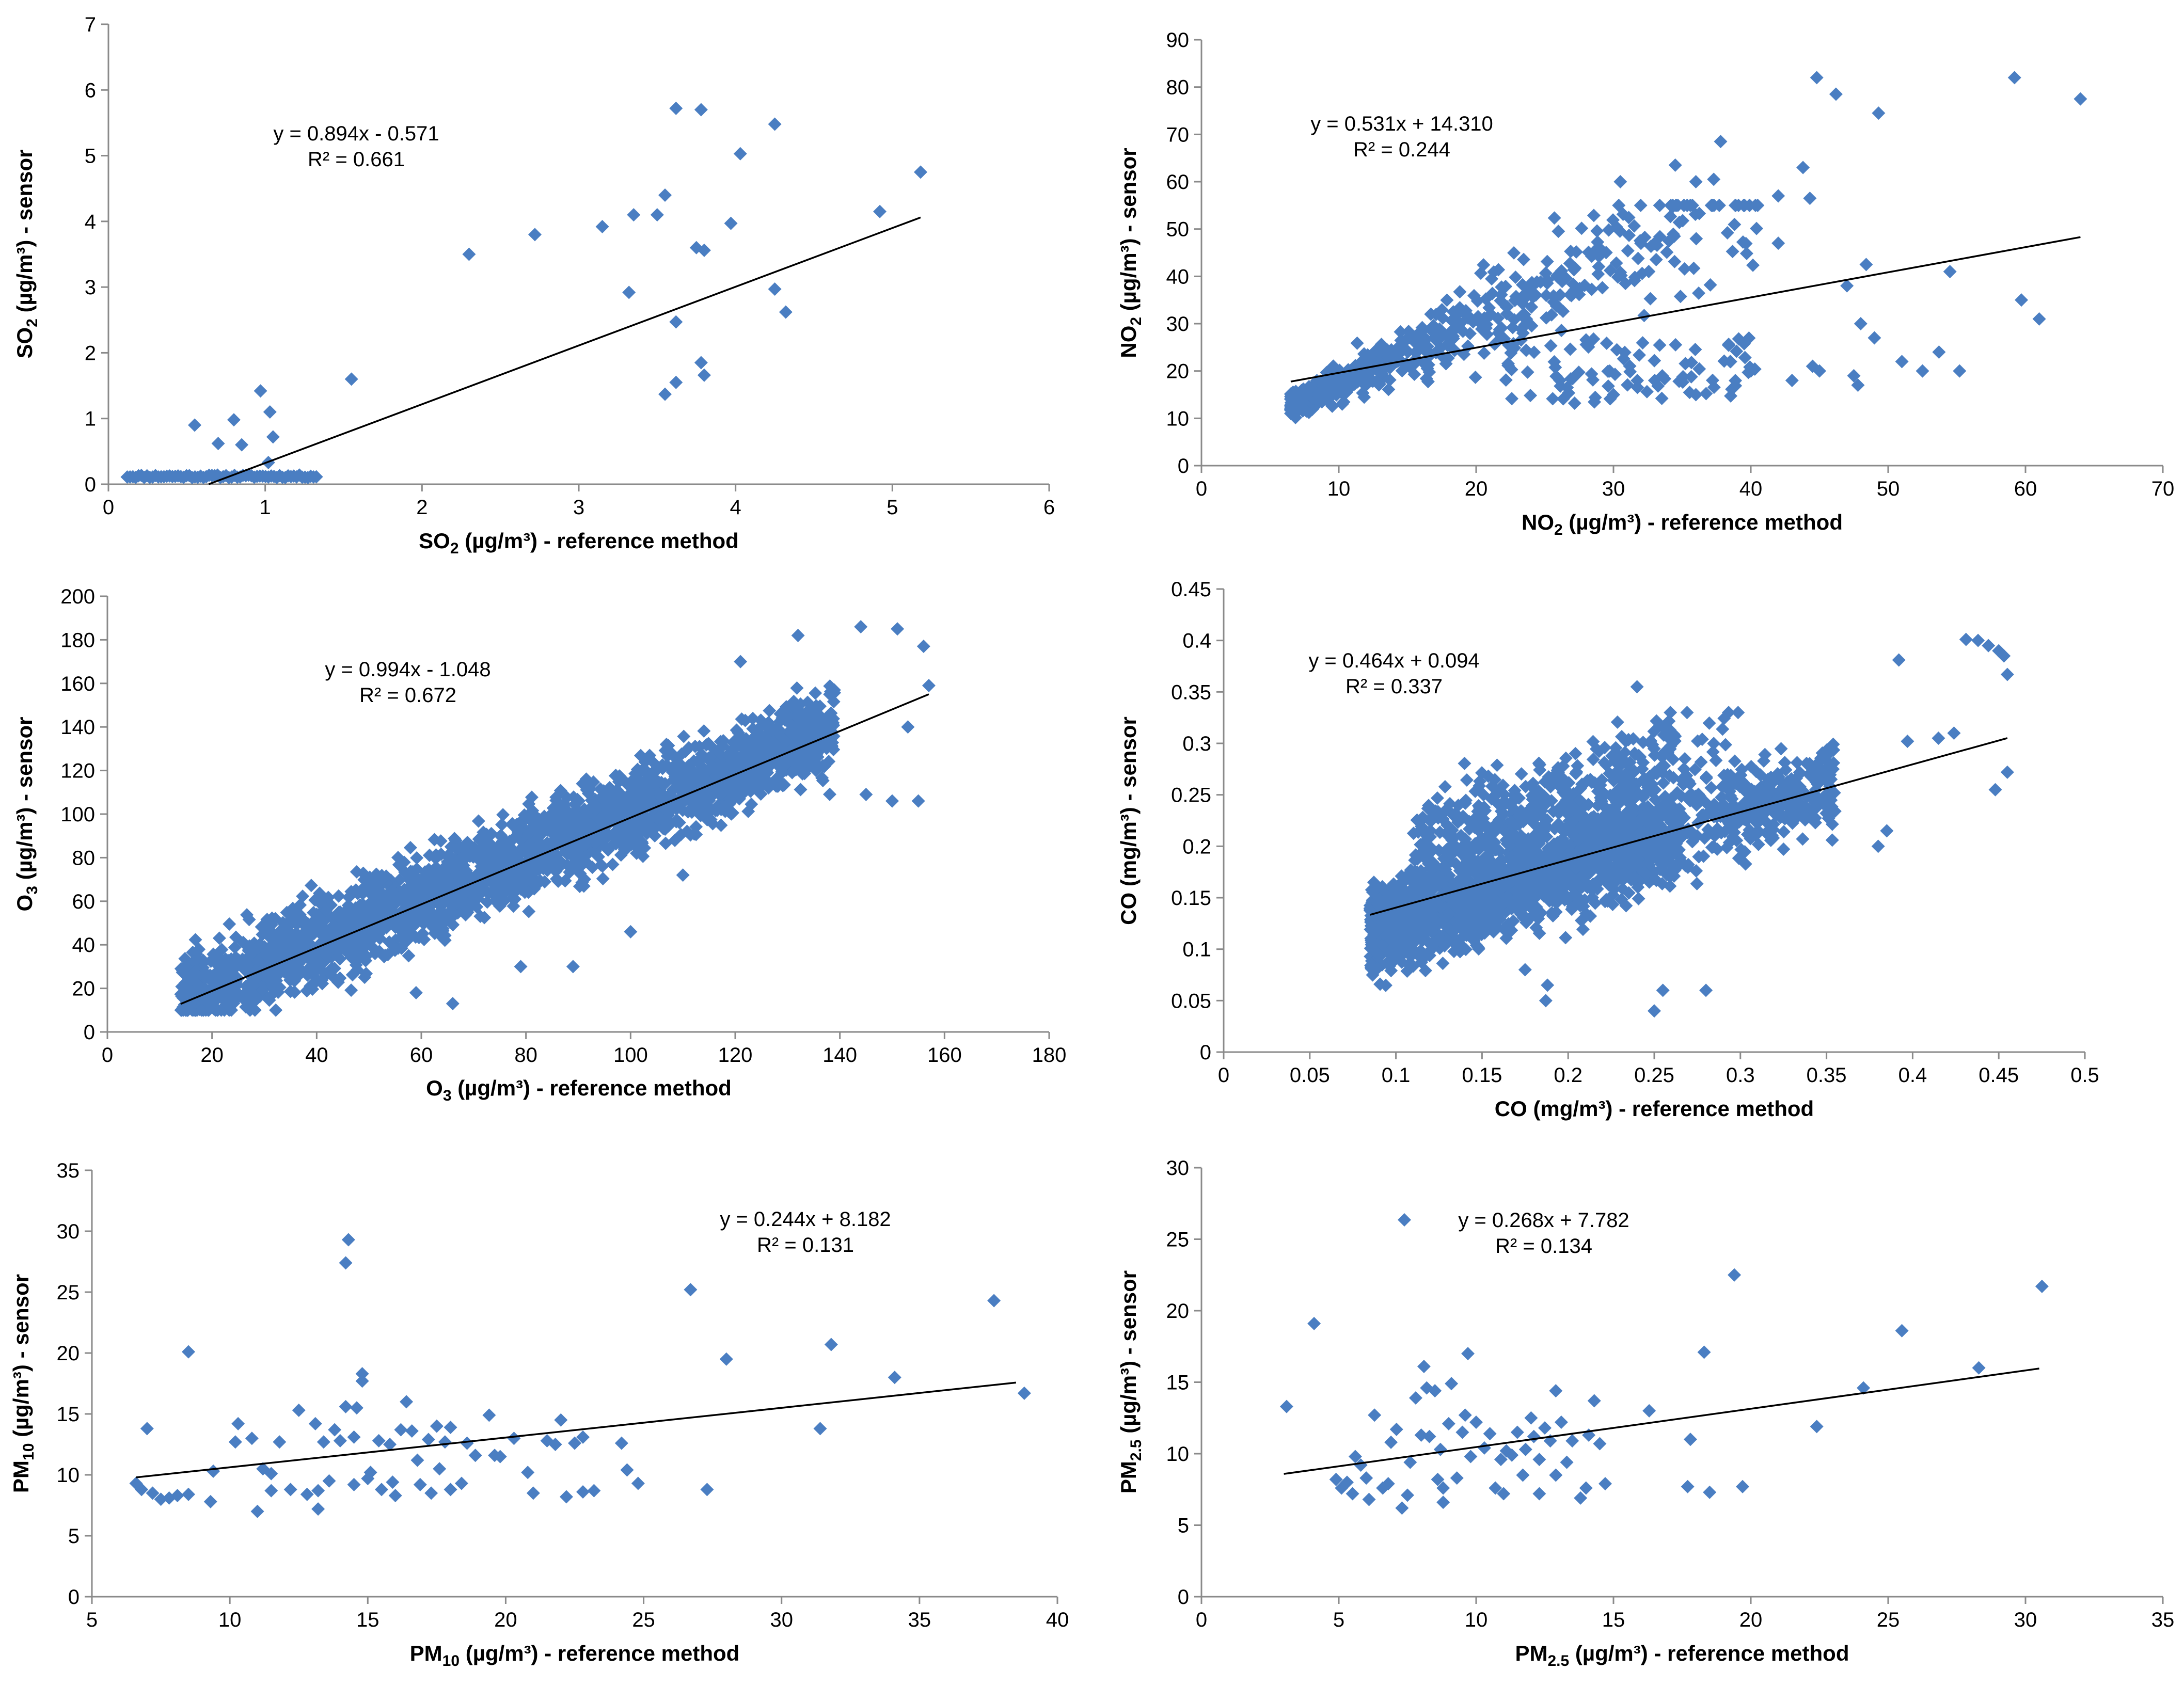  I want to click on co-y-tick-label: 0.35, so click(1191, 692).